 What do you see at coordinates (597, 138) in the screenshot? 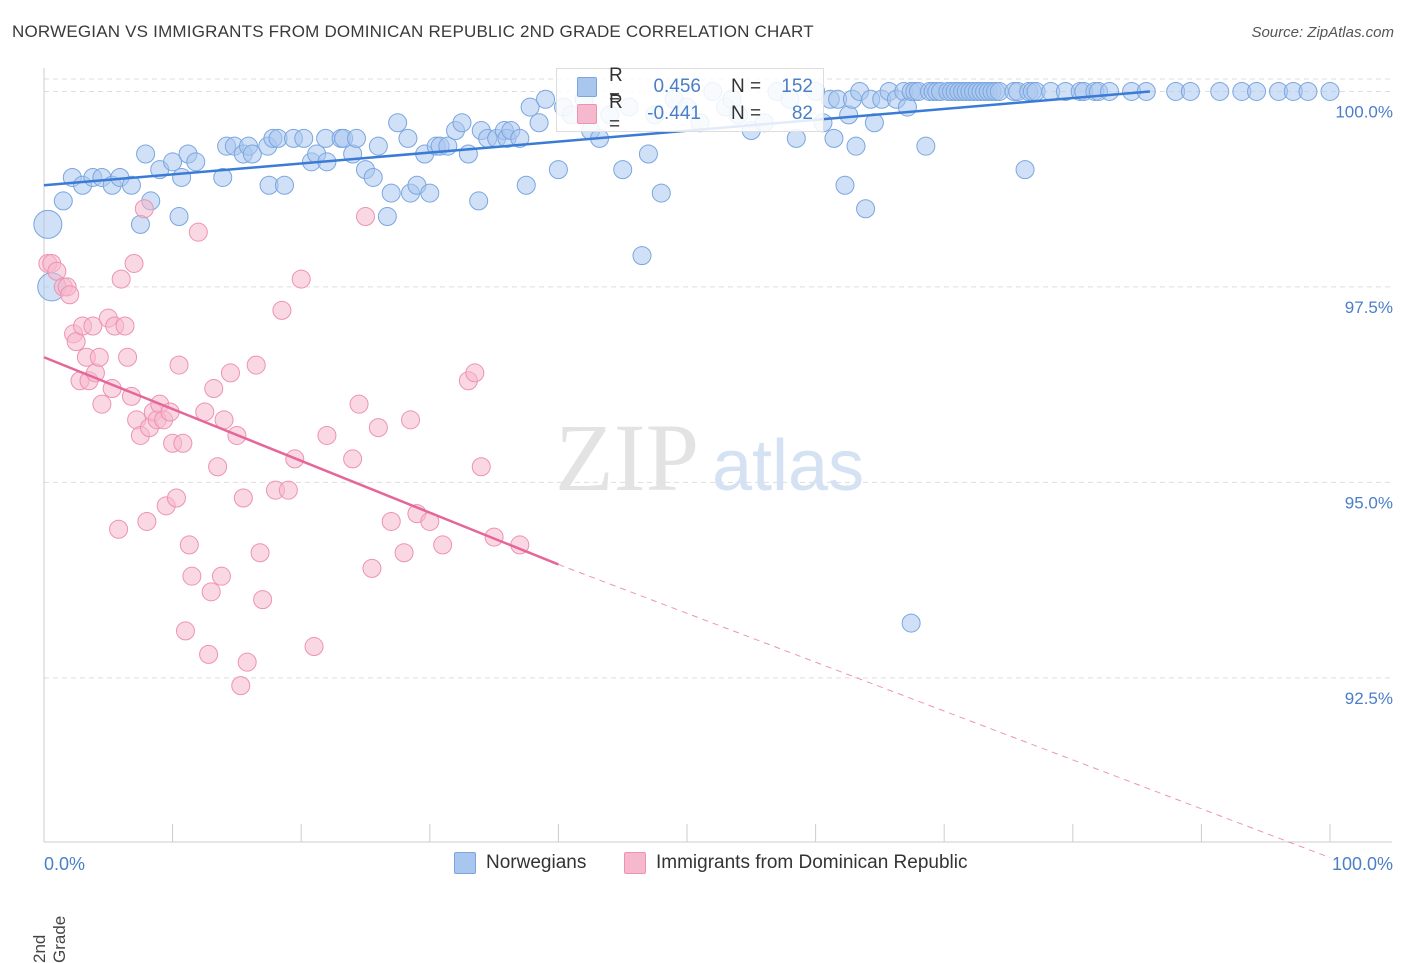
I see `norwegians-trend-line` at bounding box center [597, 138].